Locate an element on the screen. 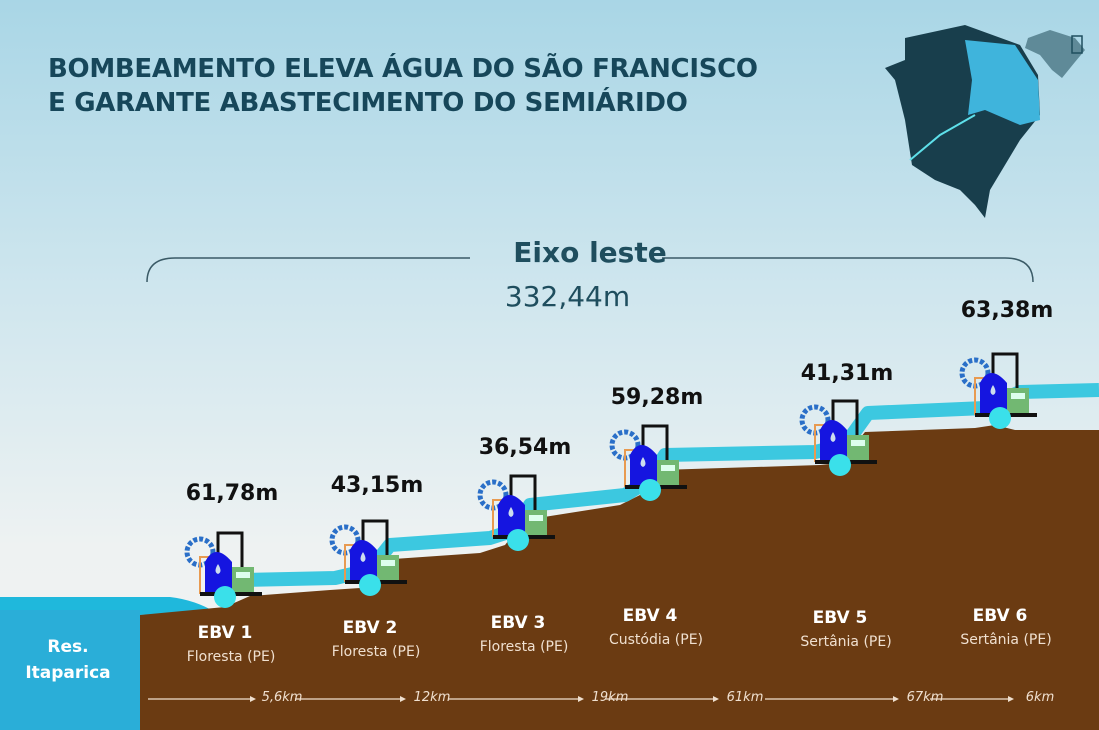  station-lift-height: 41,31m is located at coordinates (847, 373).